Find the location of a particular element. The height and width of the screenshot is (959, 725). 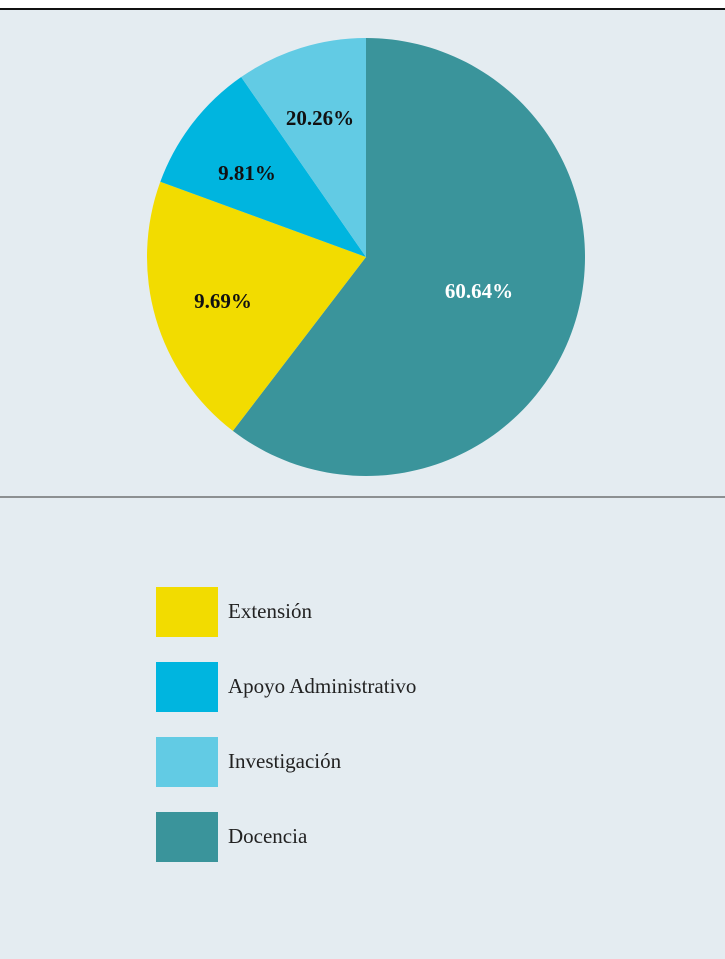

legend-label: Apoyo Administrativo is located at coordinates (322, 686).